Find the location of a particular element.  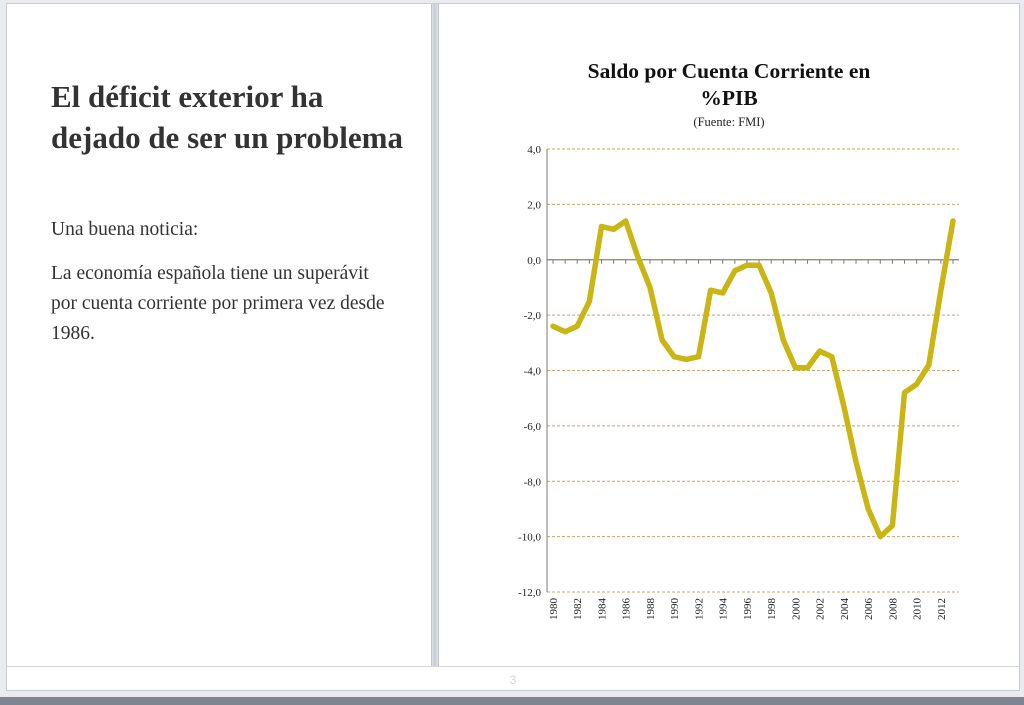

x-tick-label: 1998 is located at coordinates (772, 609).